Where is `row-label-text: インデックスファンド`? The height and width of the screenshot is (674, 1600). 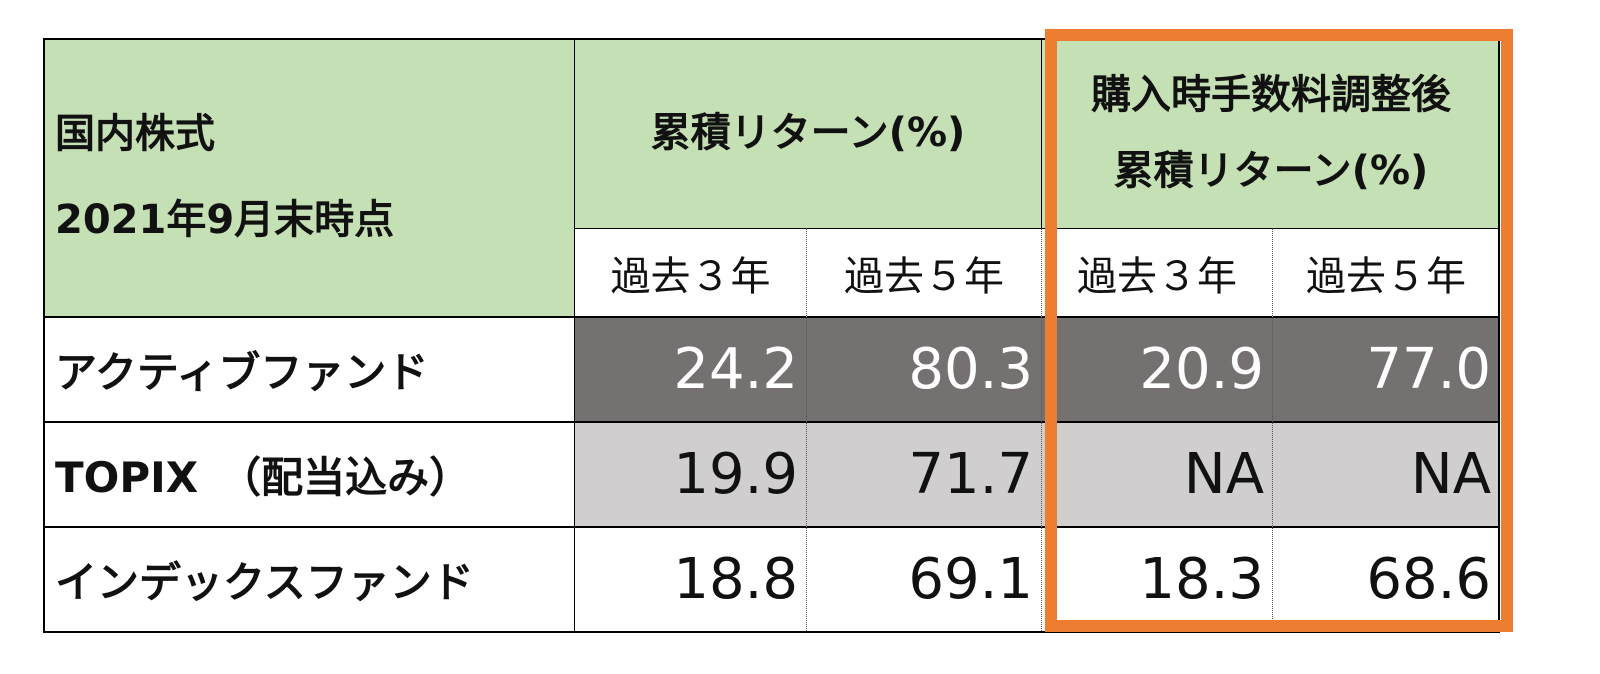 row-label-text: インデックスファンド is located at coordinates (264, 582).